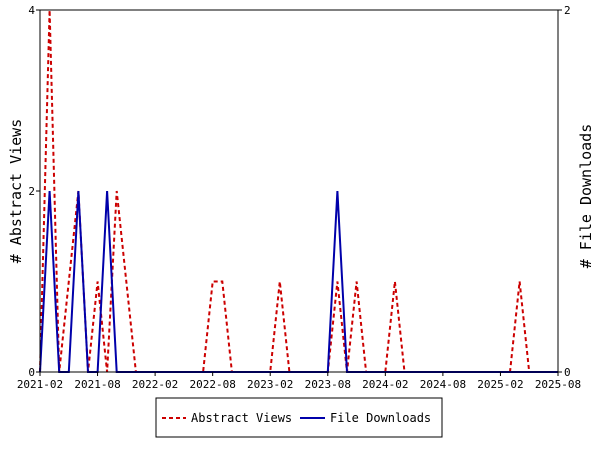 This screenshot has height=450, width=600. Describe the element at coordinates (31, 372) in the screenshot. I see `y-left-tick-label: 0` at that location.